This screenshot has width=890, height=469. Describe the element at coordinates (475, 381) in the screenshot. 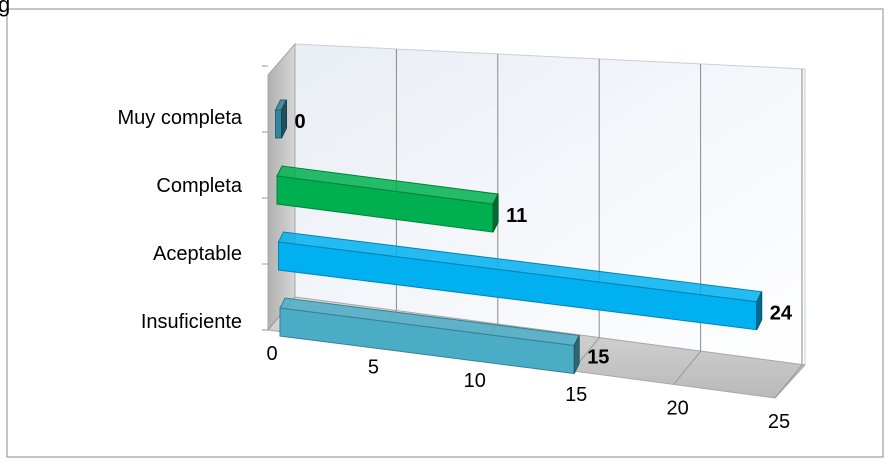

I see `x-tick-label: 10` at that location.